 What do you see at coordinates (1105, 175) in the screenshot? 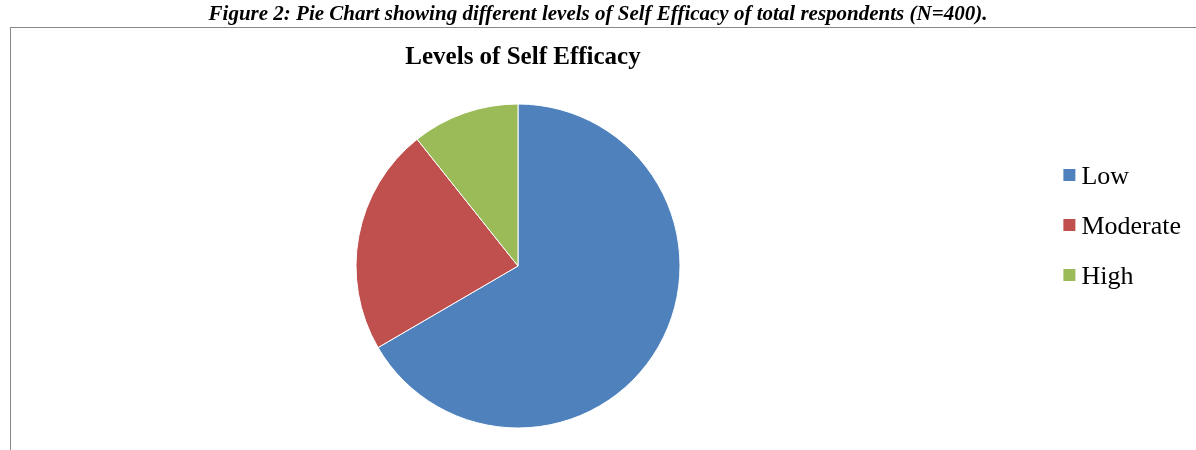
I see `legend-label: Low` at bounding box center [1105, 175].